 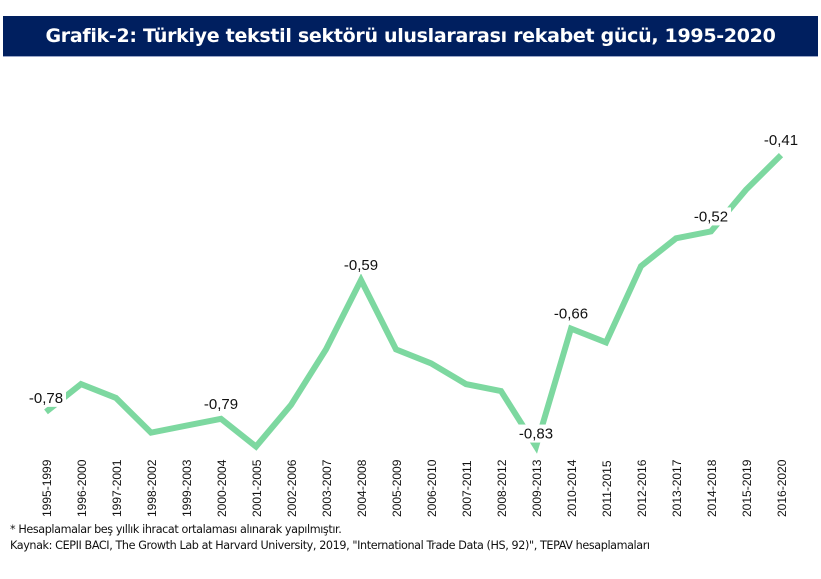 I want to click on x-tick-label: 2007-2011, so click(x=467, y=488).